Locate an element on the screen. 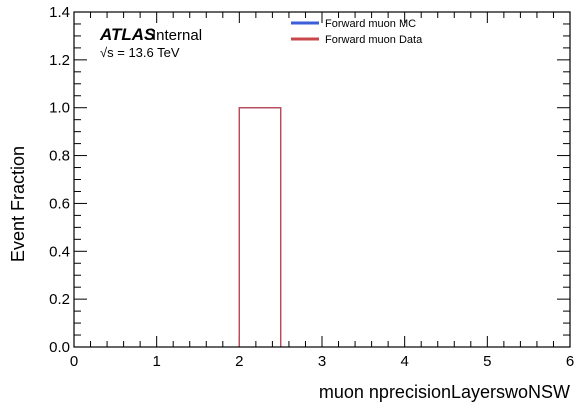 This screenshot has width=576, height=407. energy-label: √s = 13.6 TeV is located at coordinates (140, 52).